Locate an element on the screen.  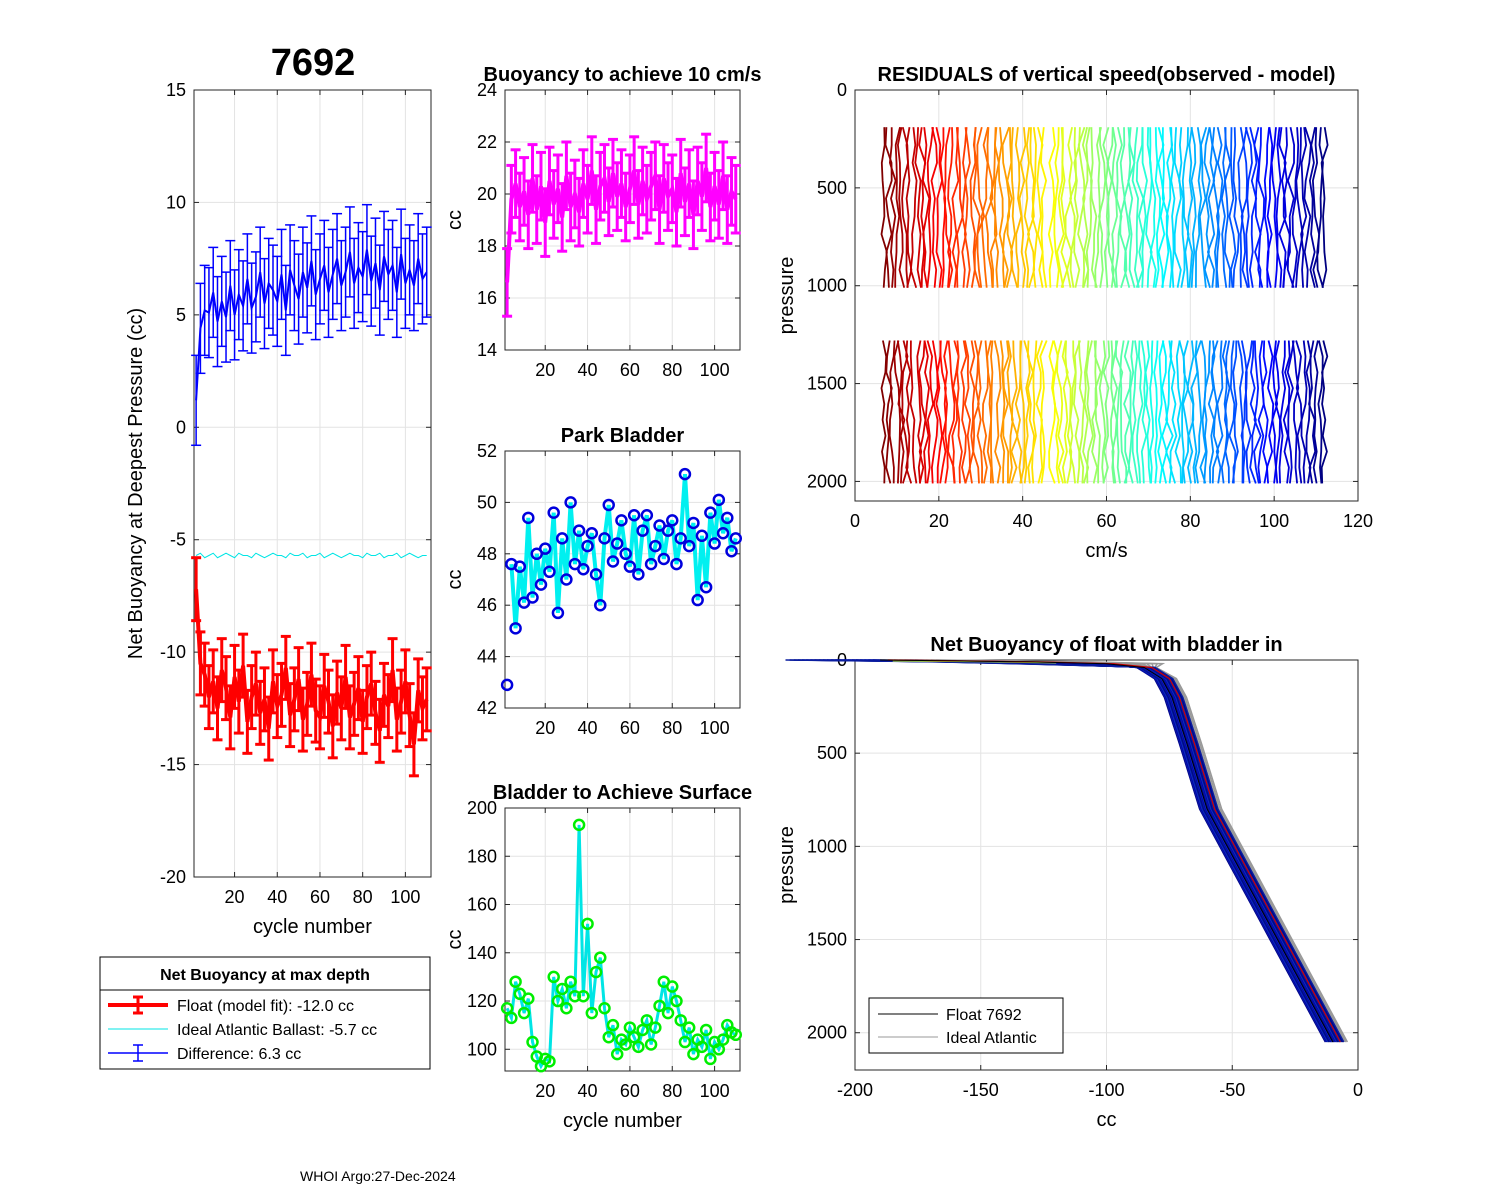
x-tick-label: 0 is located at coordinates (1358, 1090).